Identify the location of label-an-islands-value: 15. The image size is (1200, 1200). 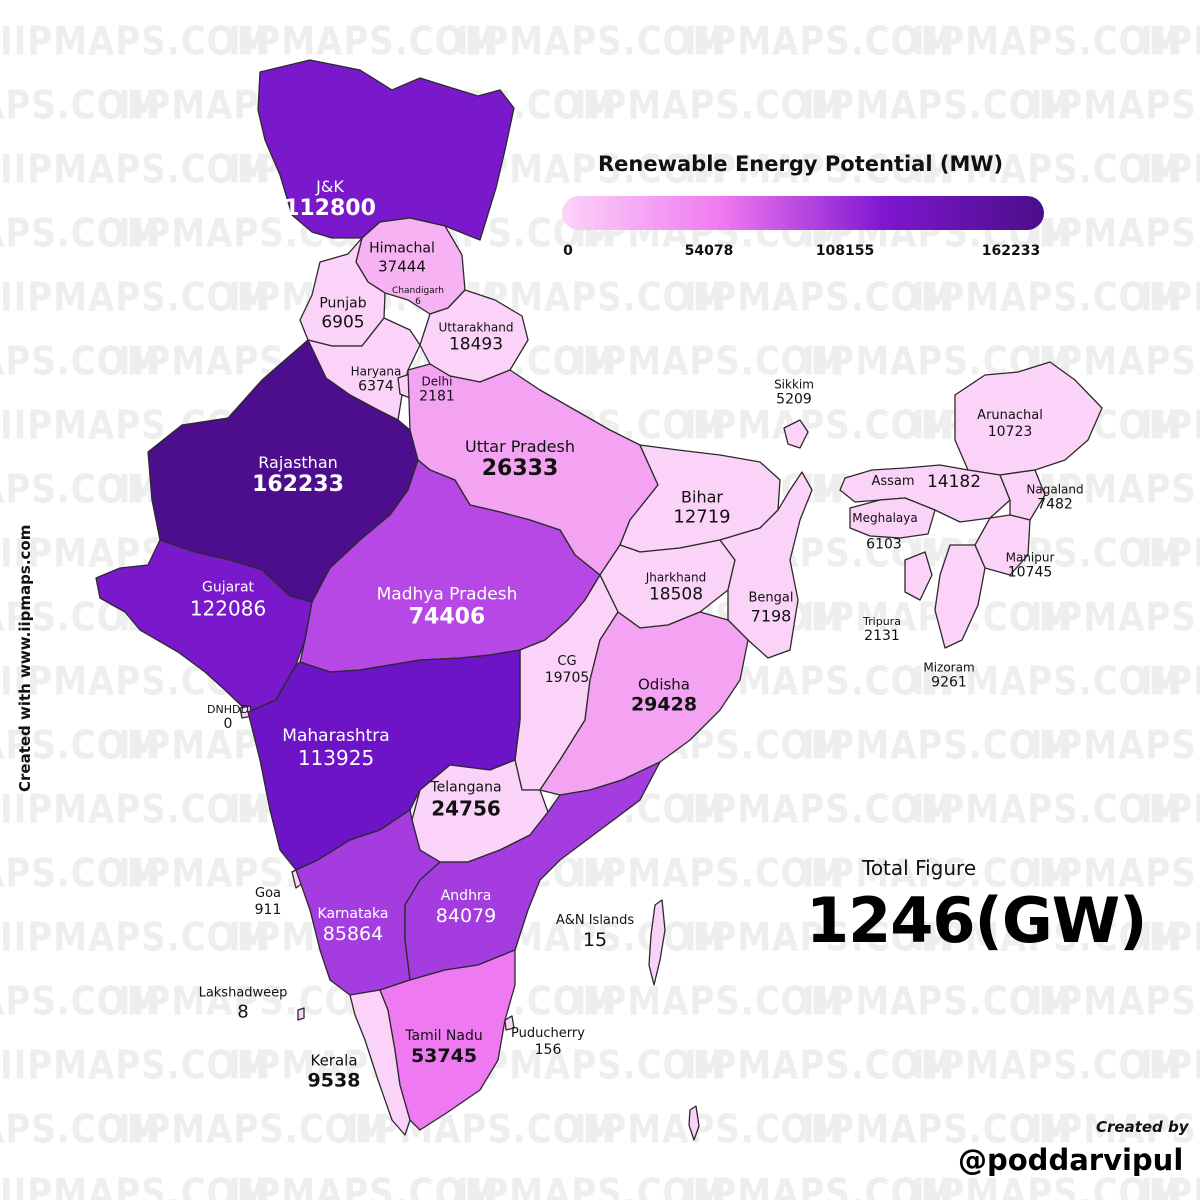
(595, 939).